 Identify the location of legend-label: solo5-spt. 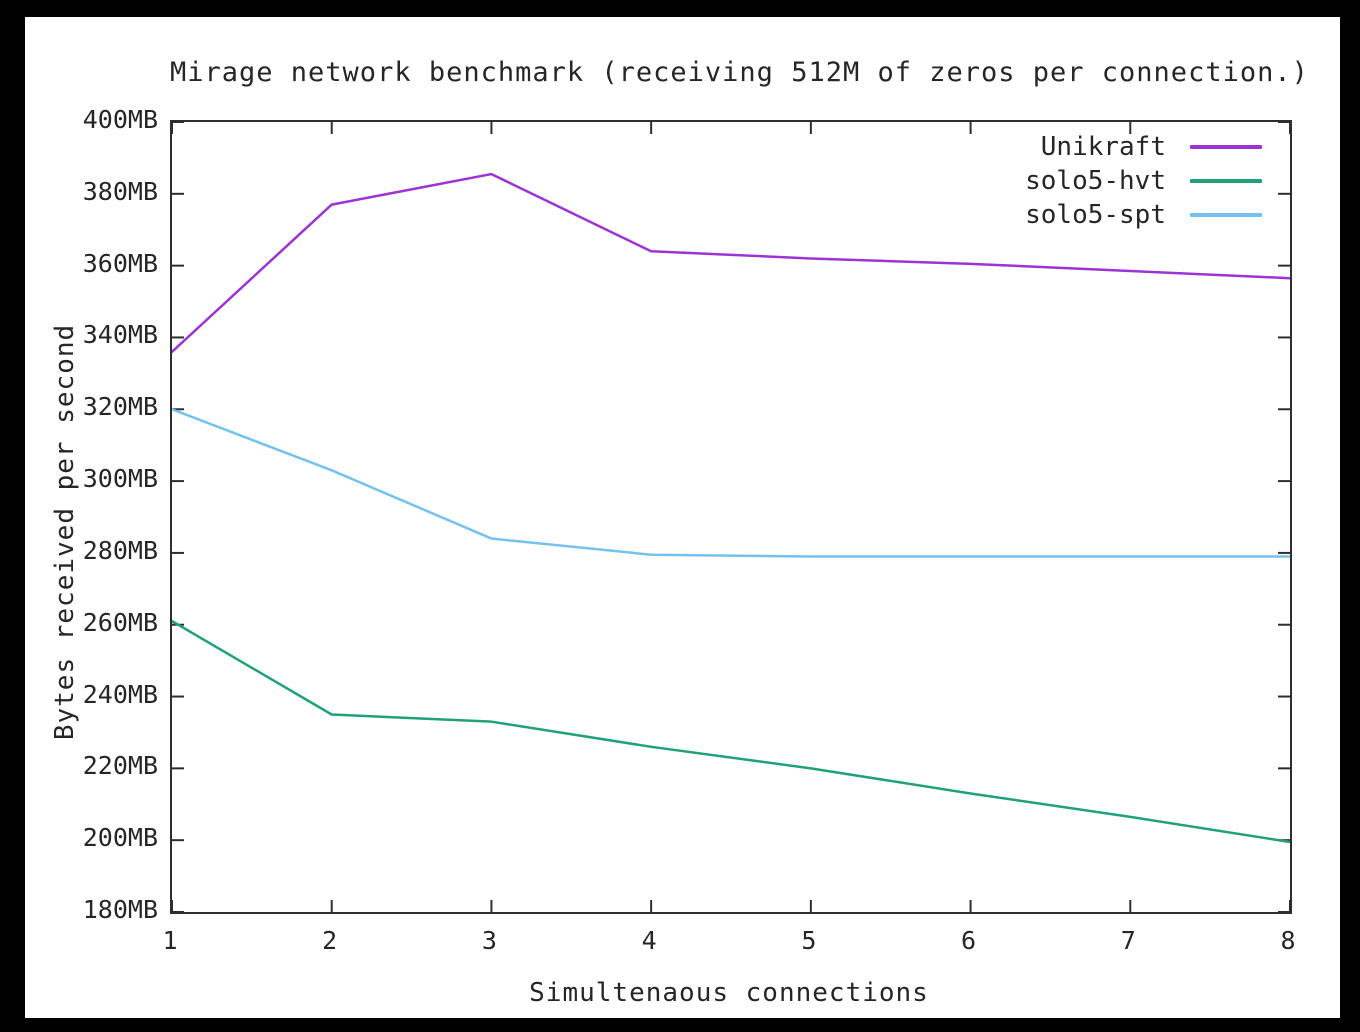
(1095, 215).